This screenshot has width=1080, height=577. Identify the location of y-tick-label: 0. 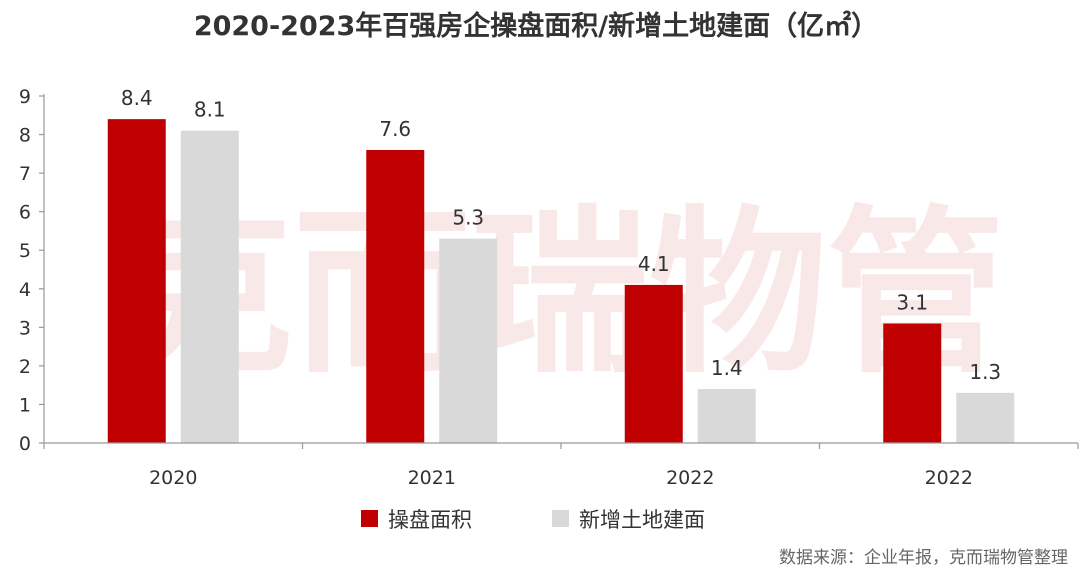
(25, 444).